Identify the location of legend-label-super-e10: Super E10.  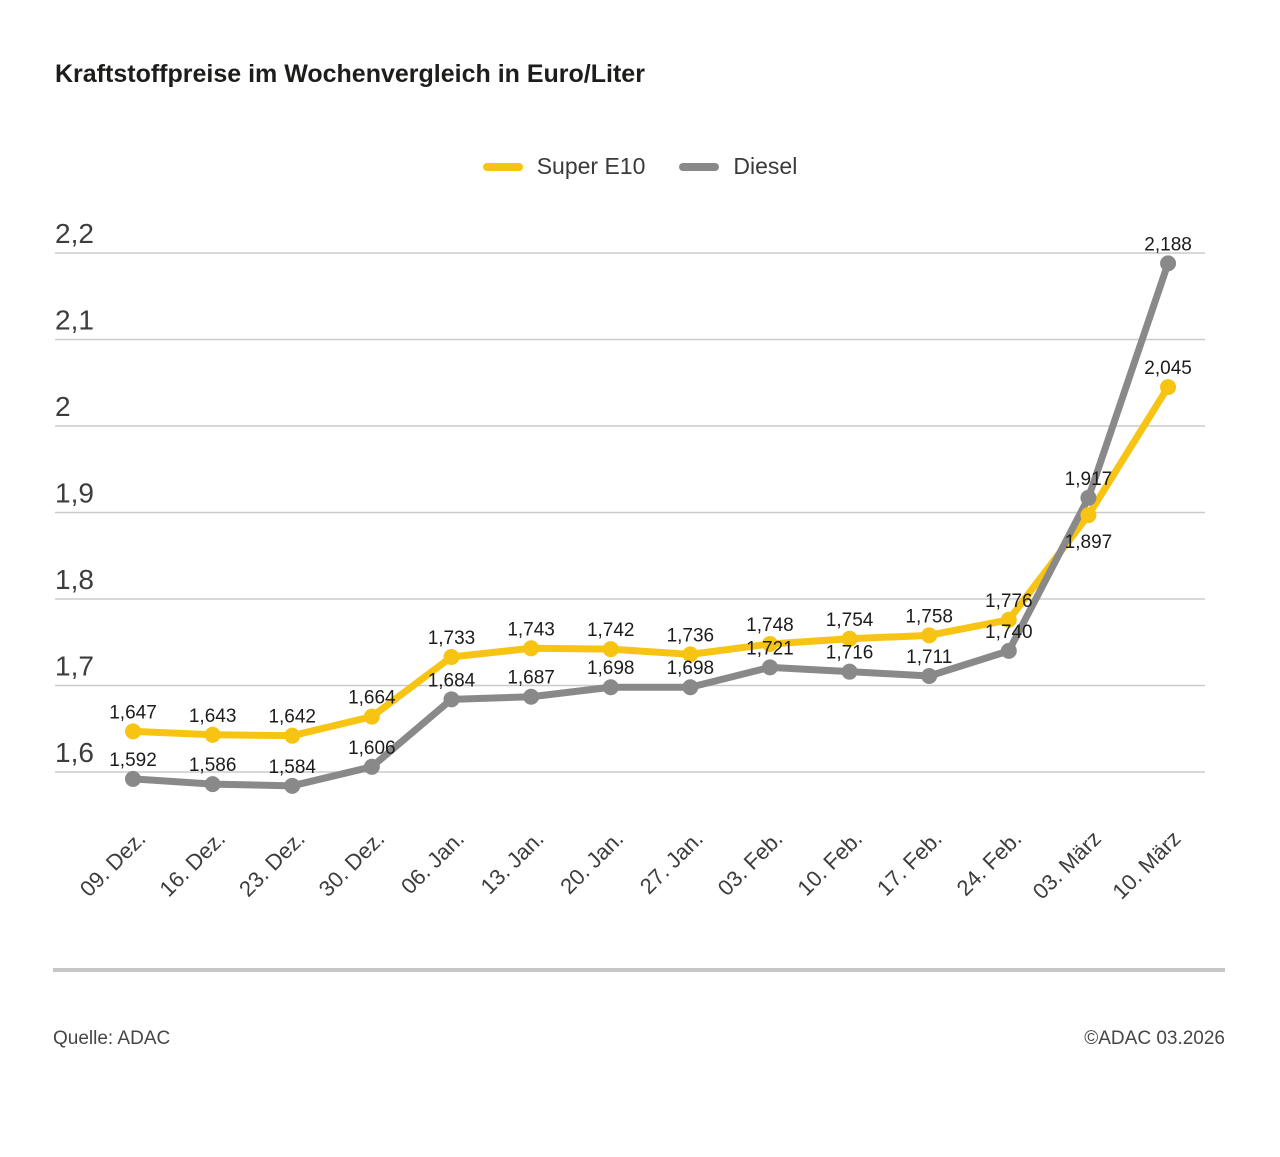
(591, 166).